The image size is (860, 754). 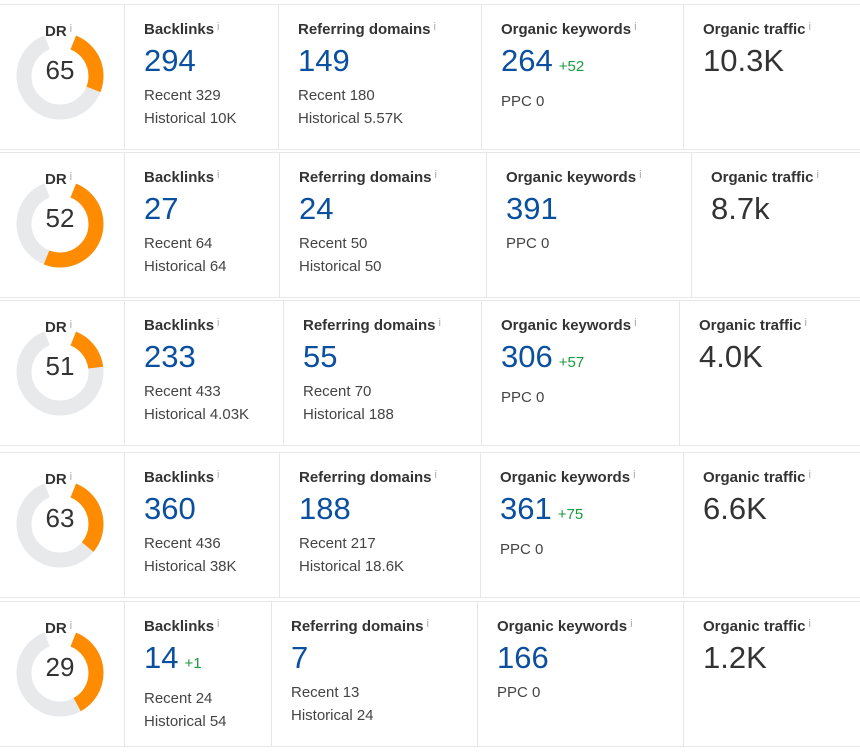 I want to click on backlinks-number: 14, so click(x=161, y=657).